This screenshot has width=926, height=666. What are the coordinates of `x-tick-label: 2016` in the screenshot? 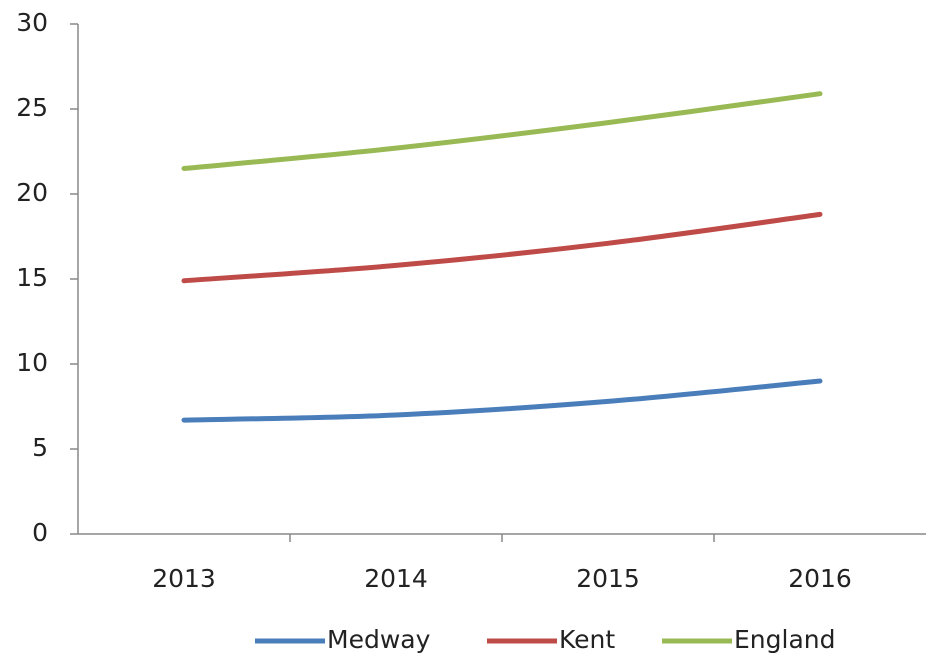 It's located at (820, 578).